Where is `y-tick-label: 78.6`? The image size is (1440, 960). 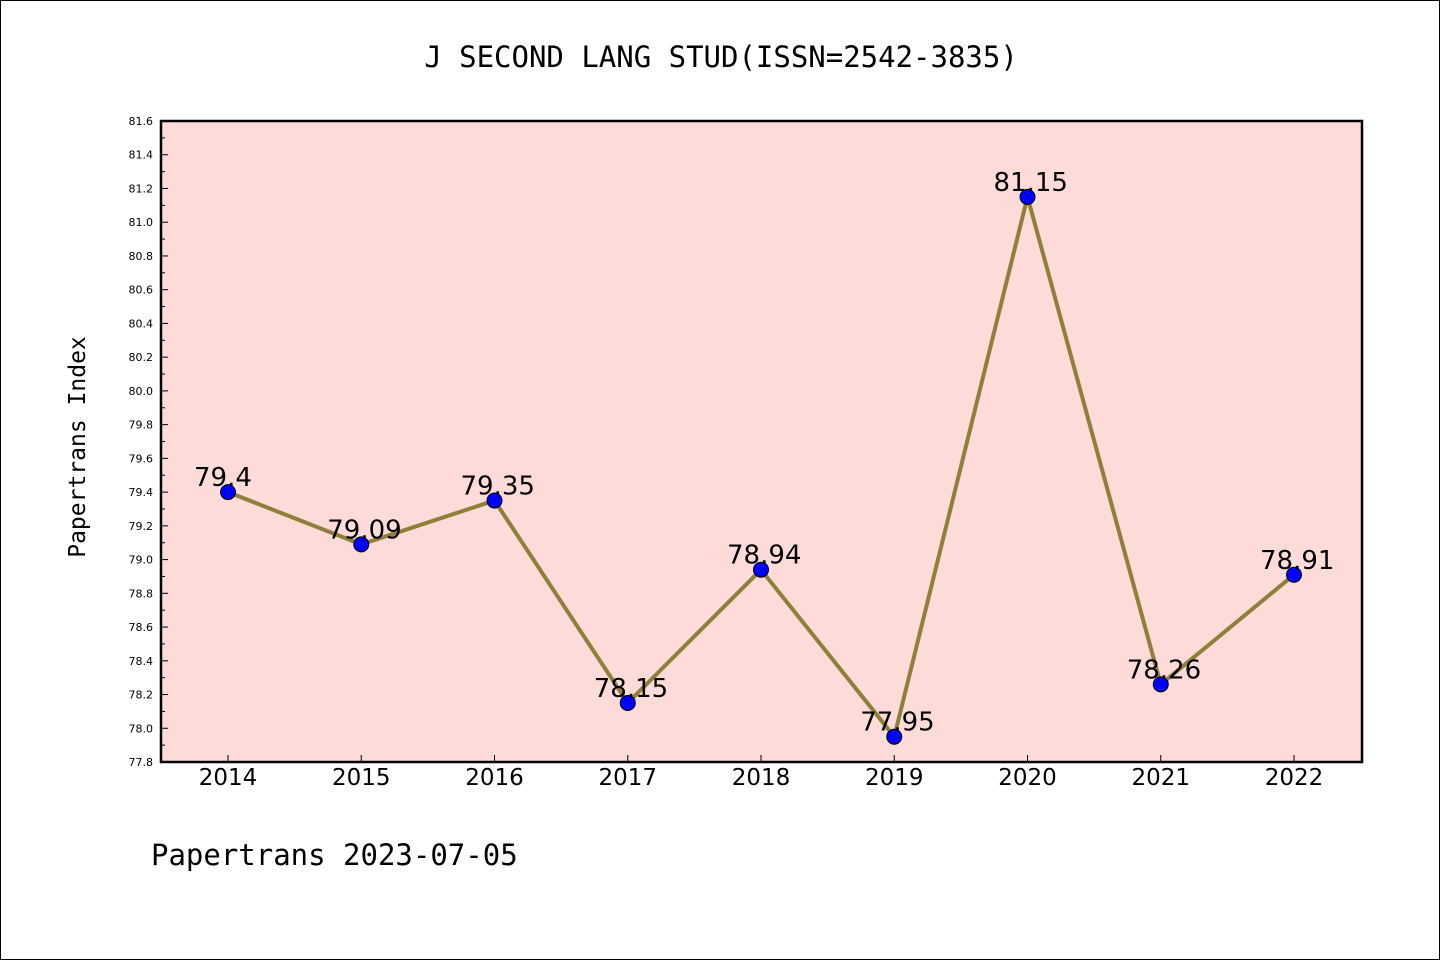 y-tick-label: 78.6 is located at coordinates (141, 627).